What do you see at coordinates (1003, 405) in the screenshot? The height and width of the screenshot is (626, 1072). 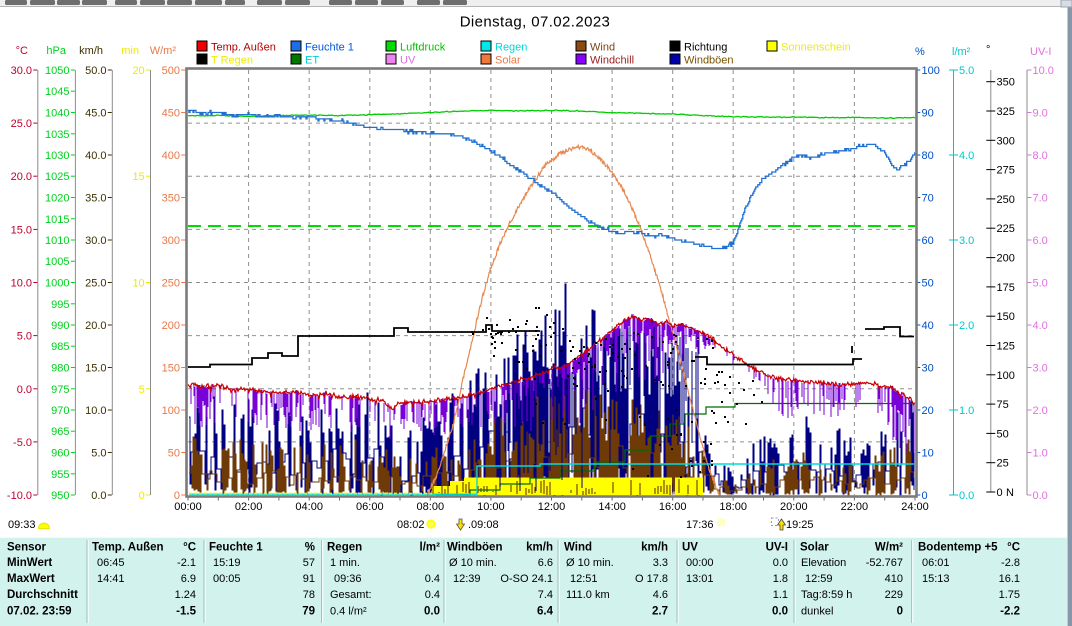 I see `svg-text: 75` at bounding box center [1003, 405].